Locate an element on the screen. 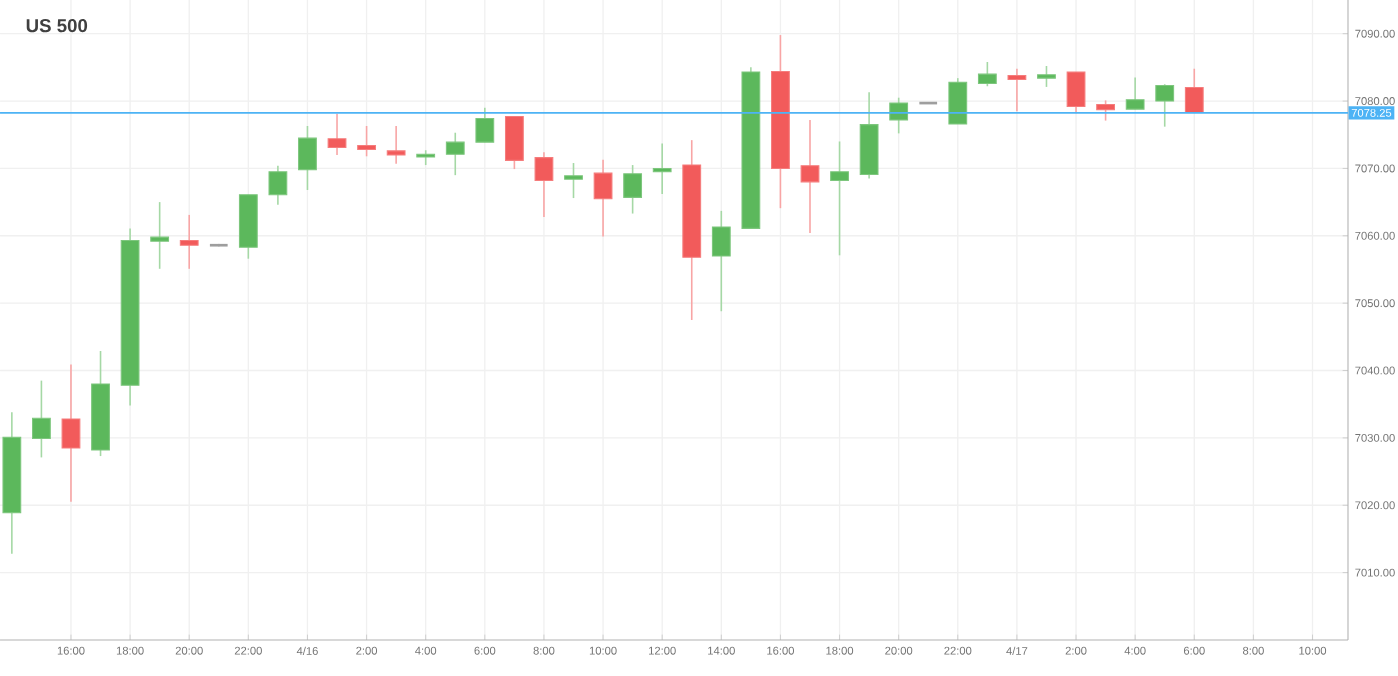  text: US 500 is located at coordinates (57, 26).